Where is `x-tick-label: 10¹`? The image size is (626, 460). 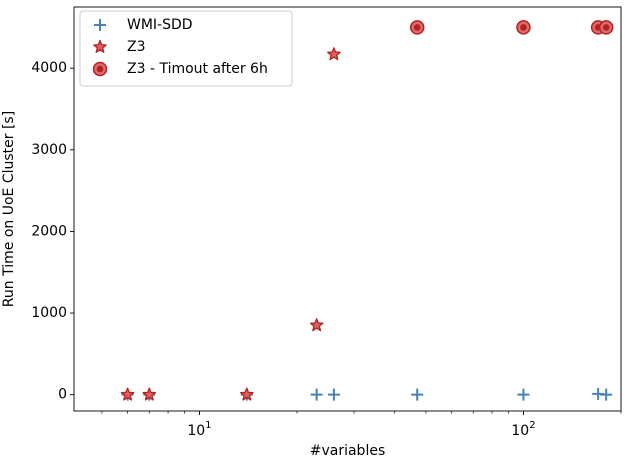
x-tick-label: 10¹ is located at coordinates (199, 429).